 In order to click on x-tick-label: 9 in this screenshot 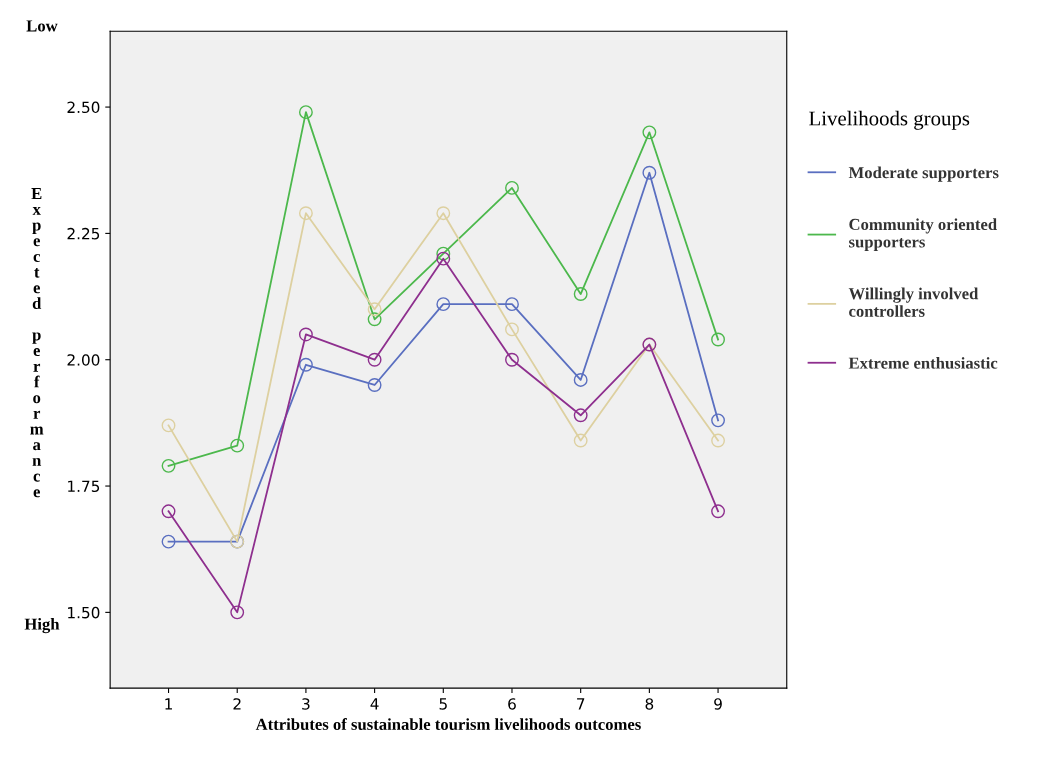, I will do `click(718, 704)`.